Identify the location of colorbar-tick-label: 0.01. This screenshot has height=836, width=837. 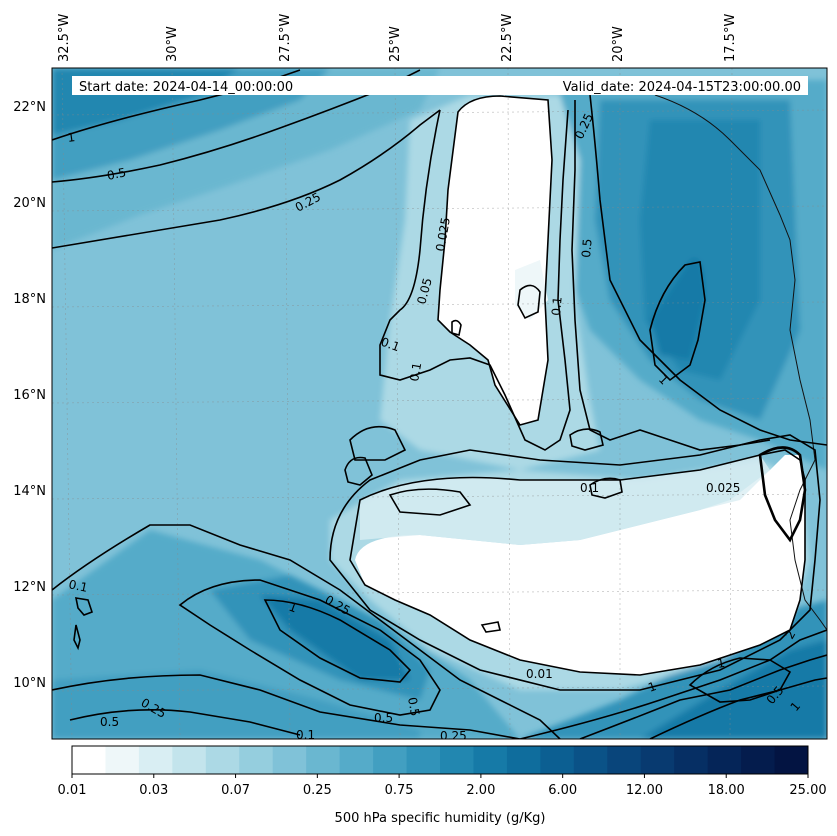
(72, 790).